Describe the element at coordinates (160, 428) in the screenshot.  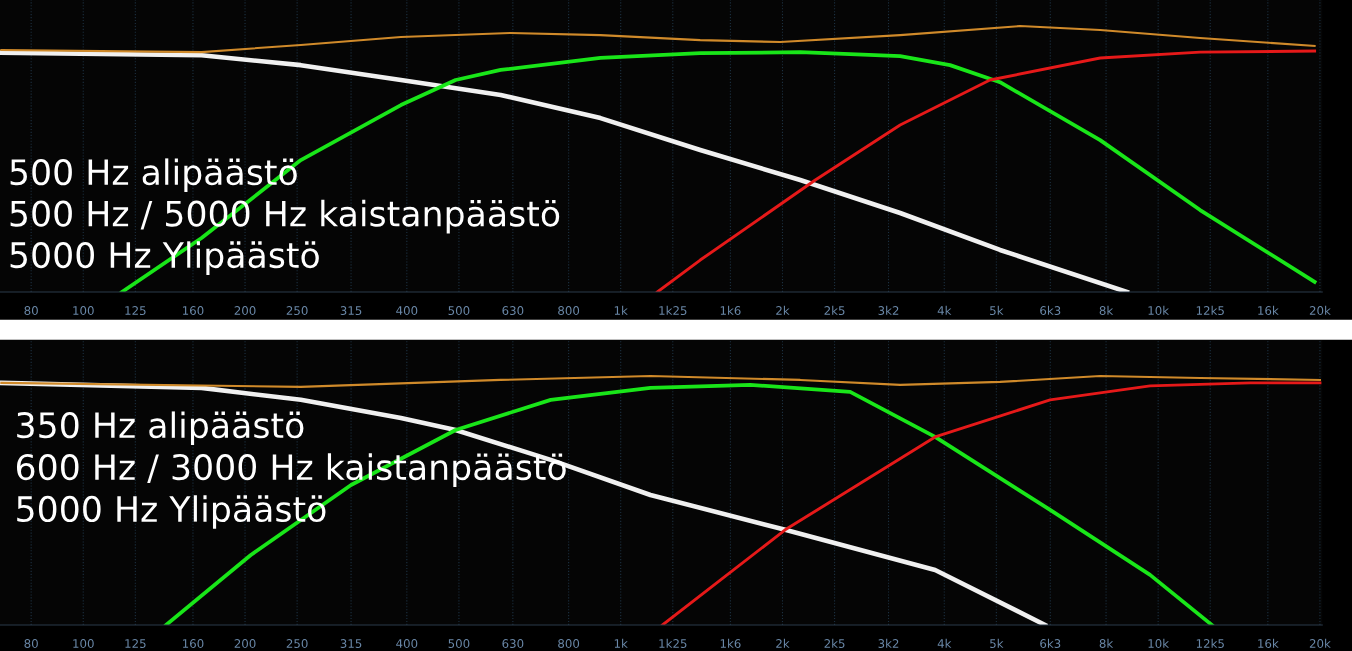
I see `annotation: 350 Hz alipäästö` at that location.